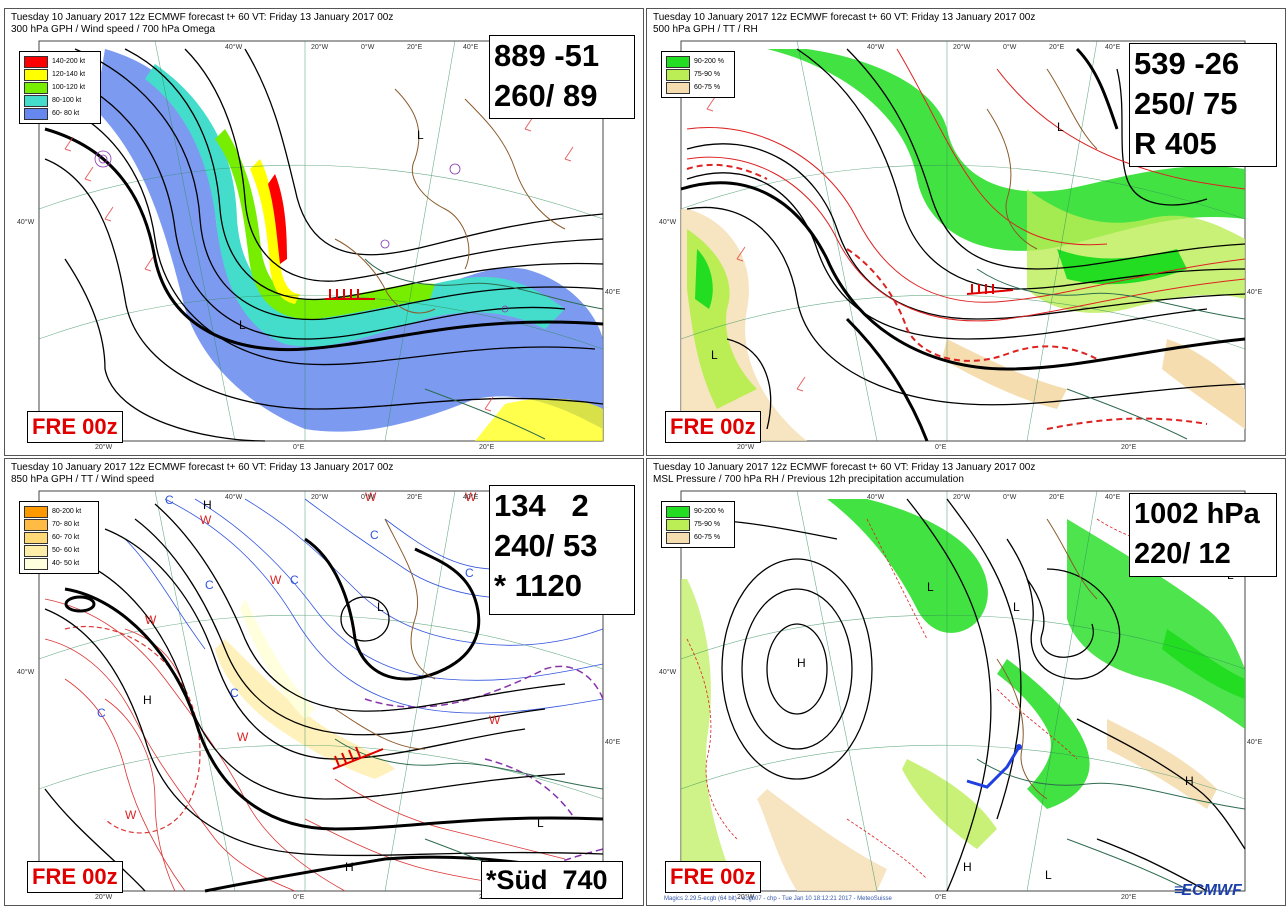 The height and width of the screenshot is (918, 1288). What do you see at coordinates (876, 47) in the screenshot?
I see `lon-label: 40°W` at bounding box center [876, 47].